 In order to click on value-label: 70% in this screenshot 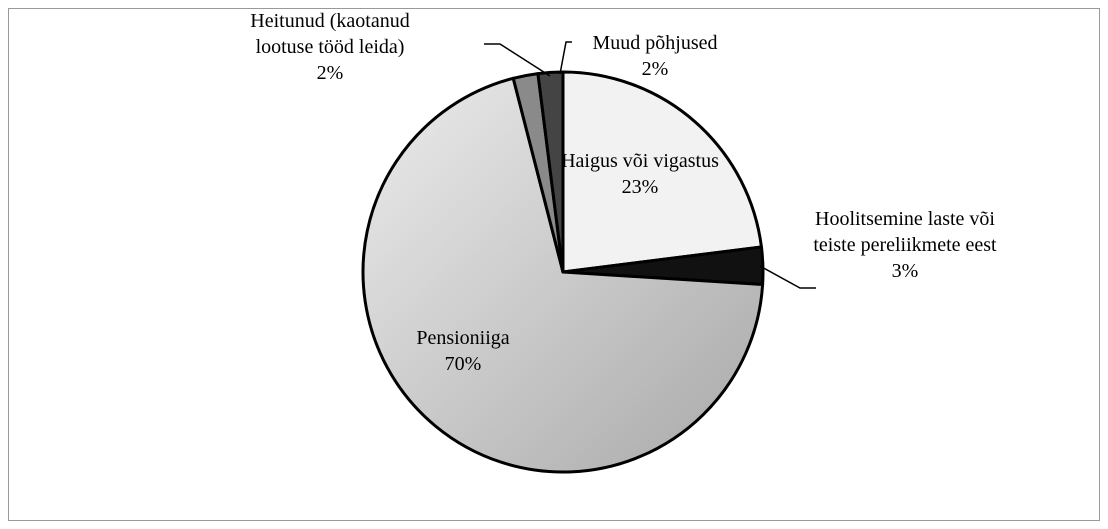, I will do `click(463, 364)`.